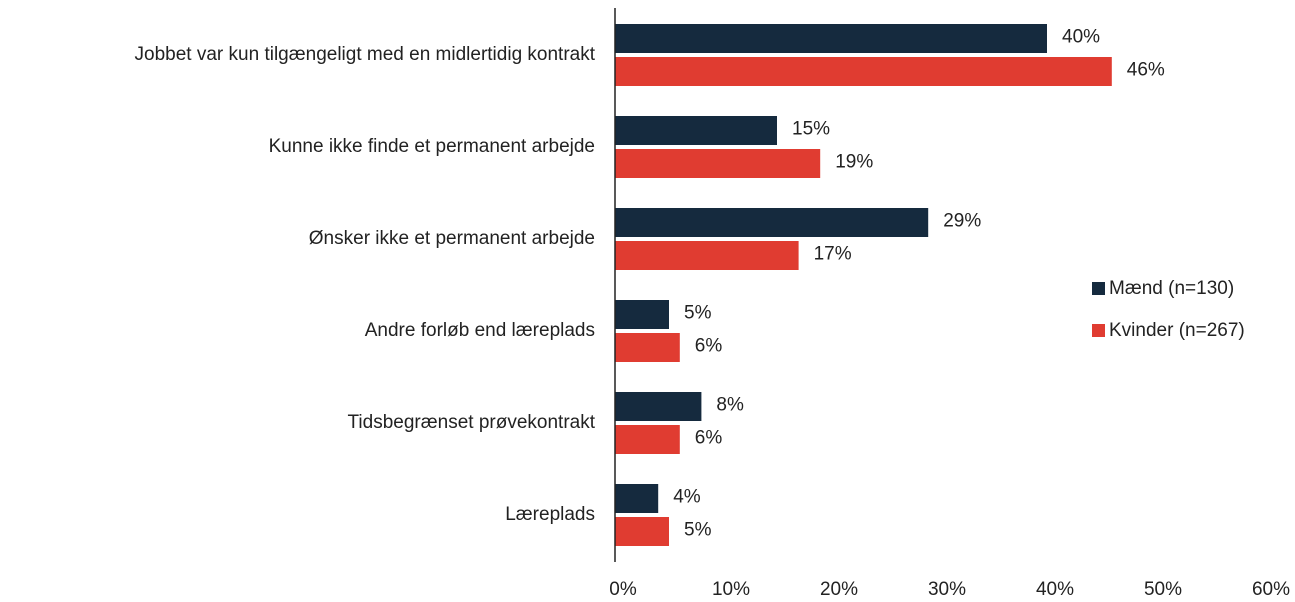 The height and width of the screenshot is (602, 1295). I want to click on x-tick-label: 60%, so click(1271, 589).